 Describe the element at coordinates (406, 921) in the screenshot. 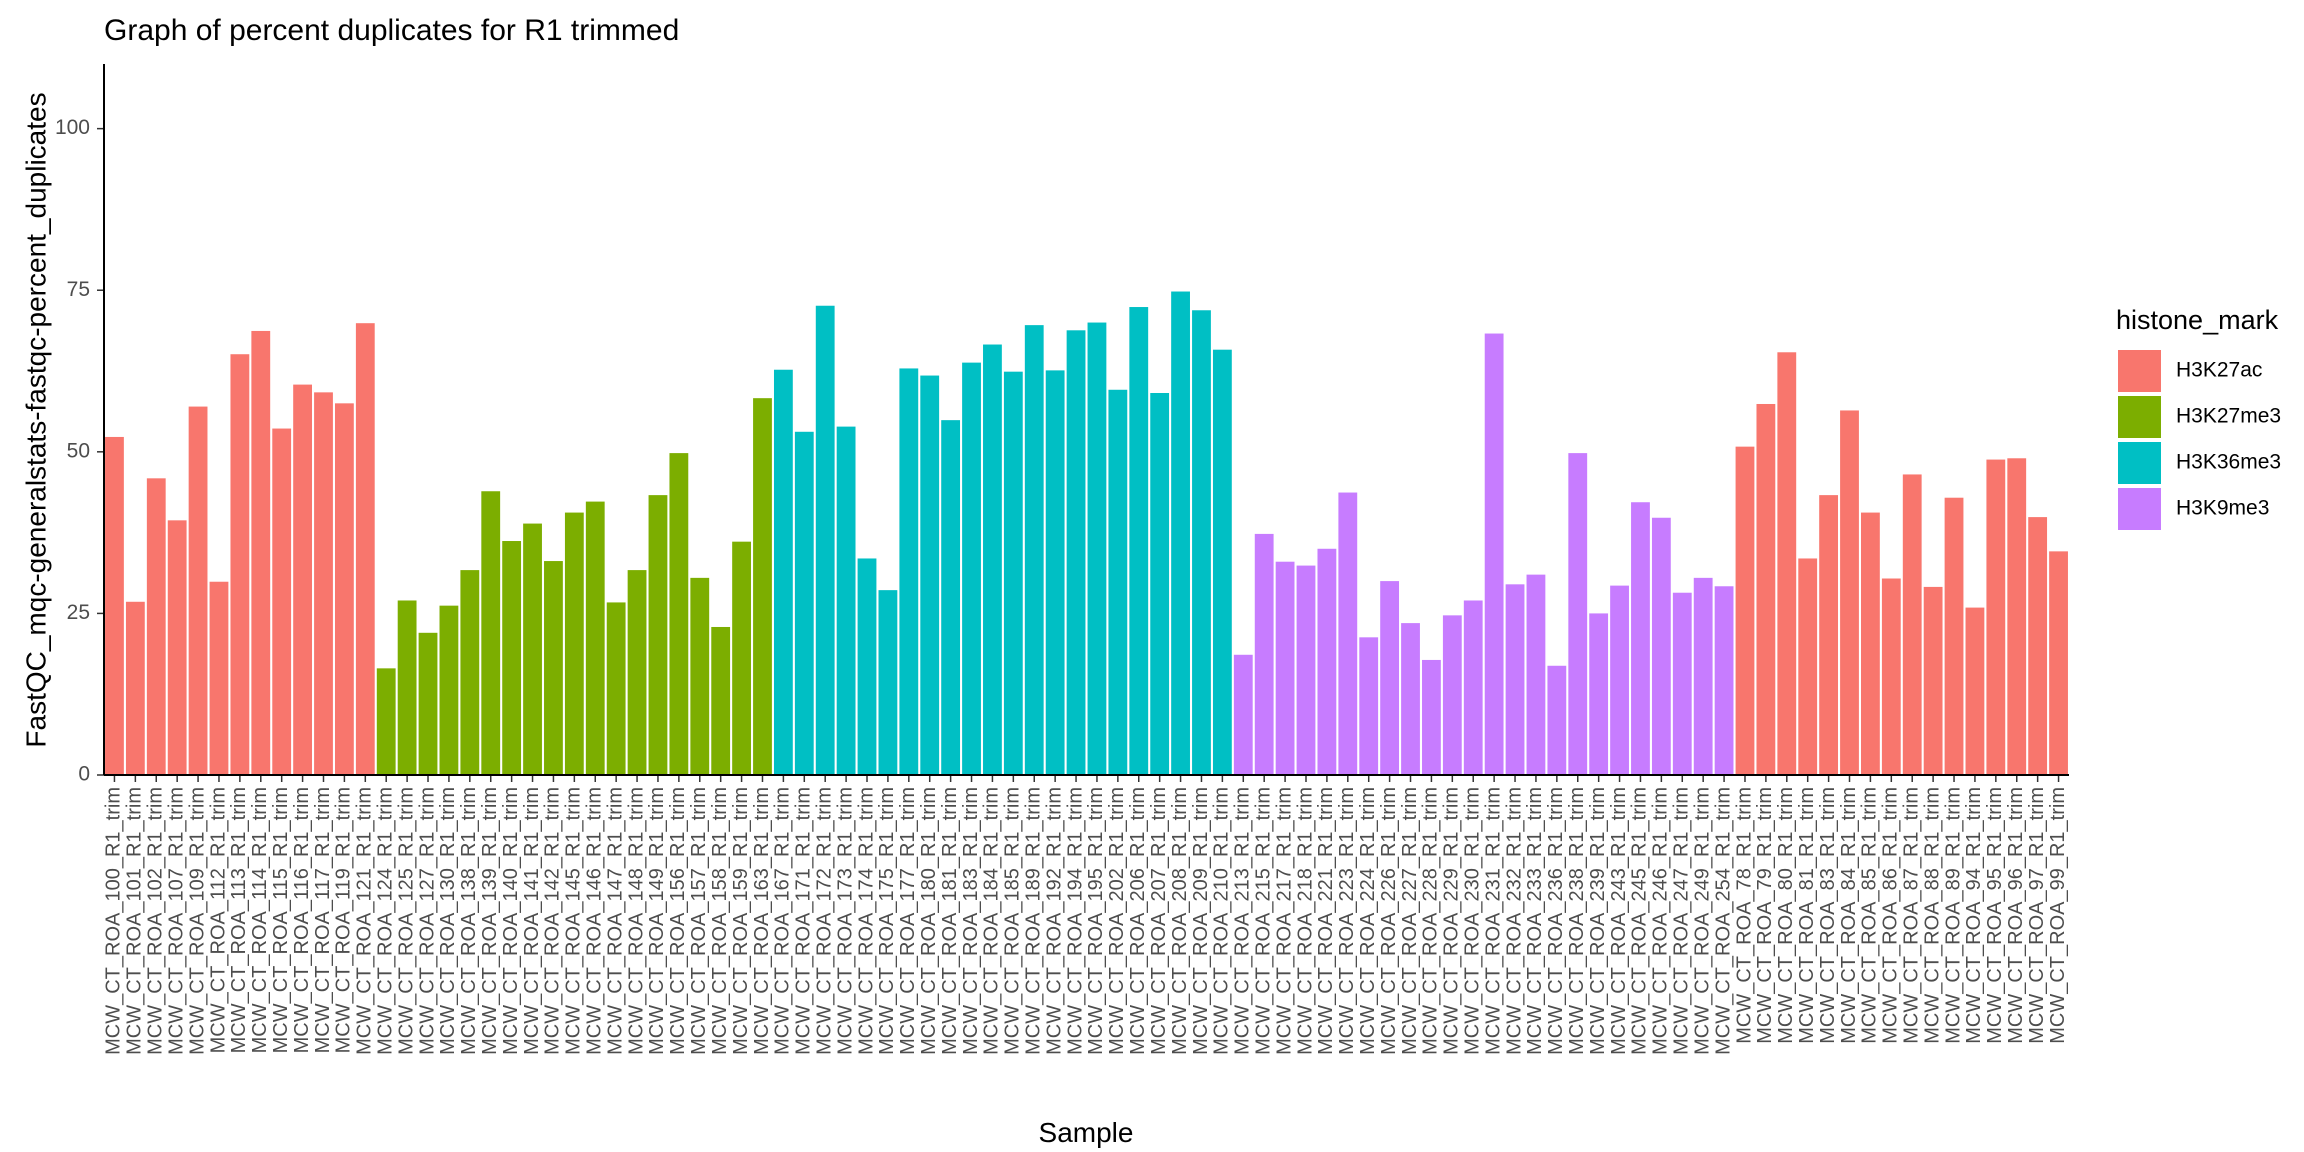

I see `x-tick-label: MCW_CT_ROA_125_R1_trim` at that location.